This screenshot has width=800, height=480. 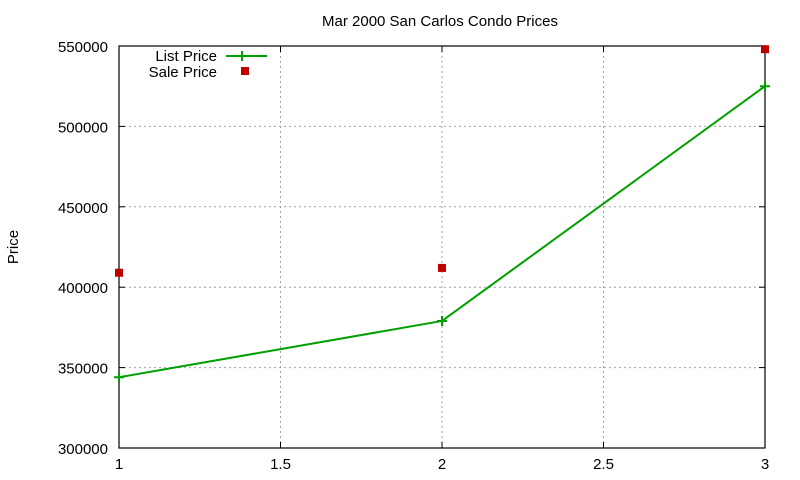 What do you see at coordinates (442, 464) in the screenshot?
I see `x-tick-label: 2` at bounding box center [442, 464].